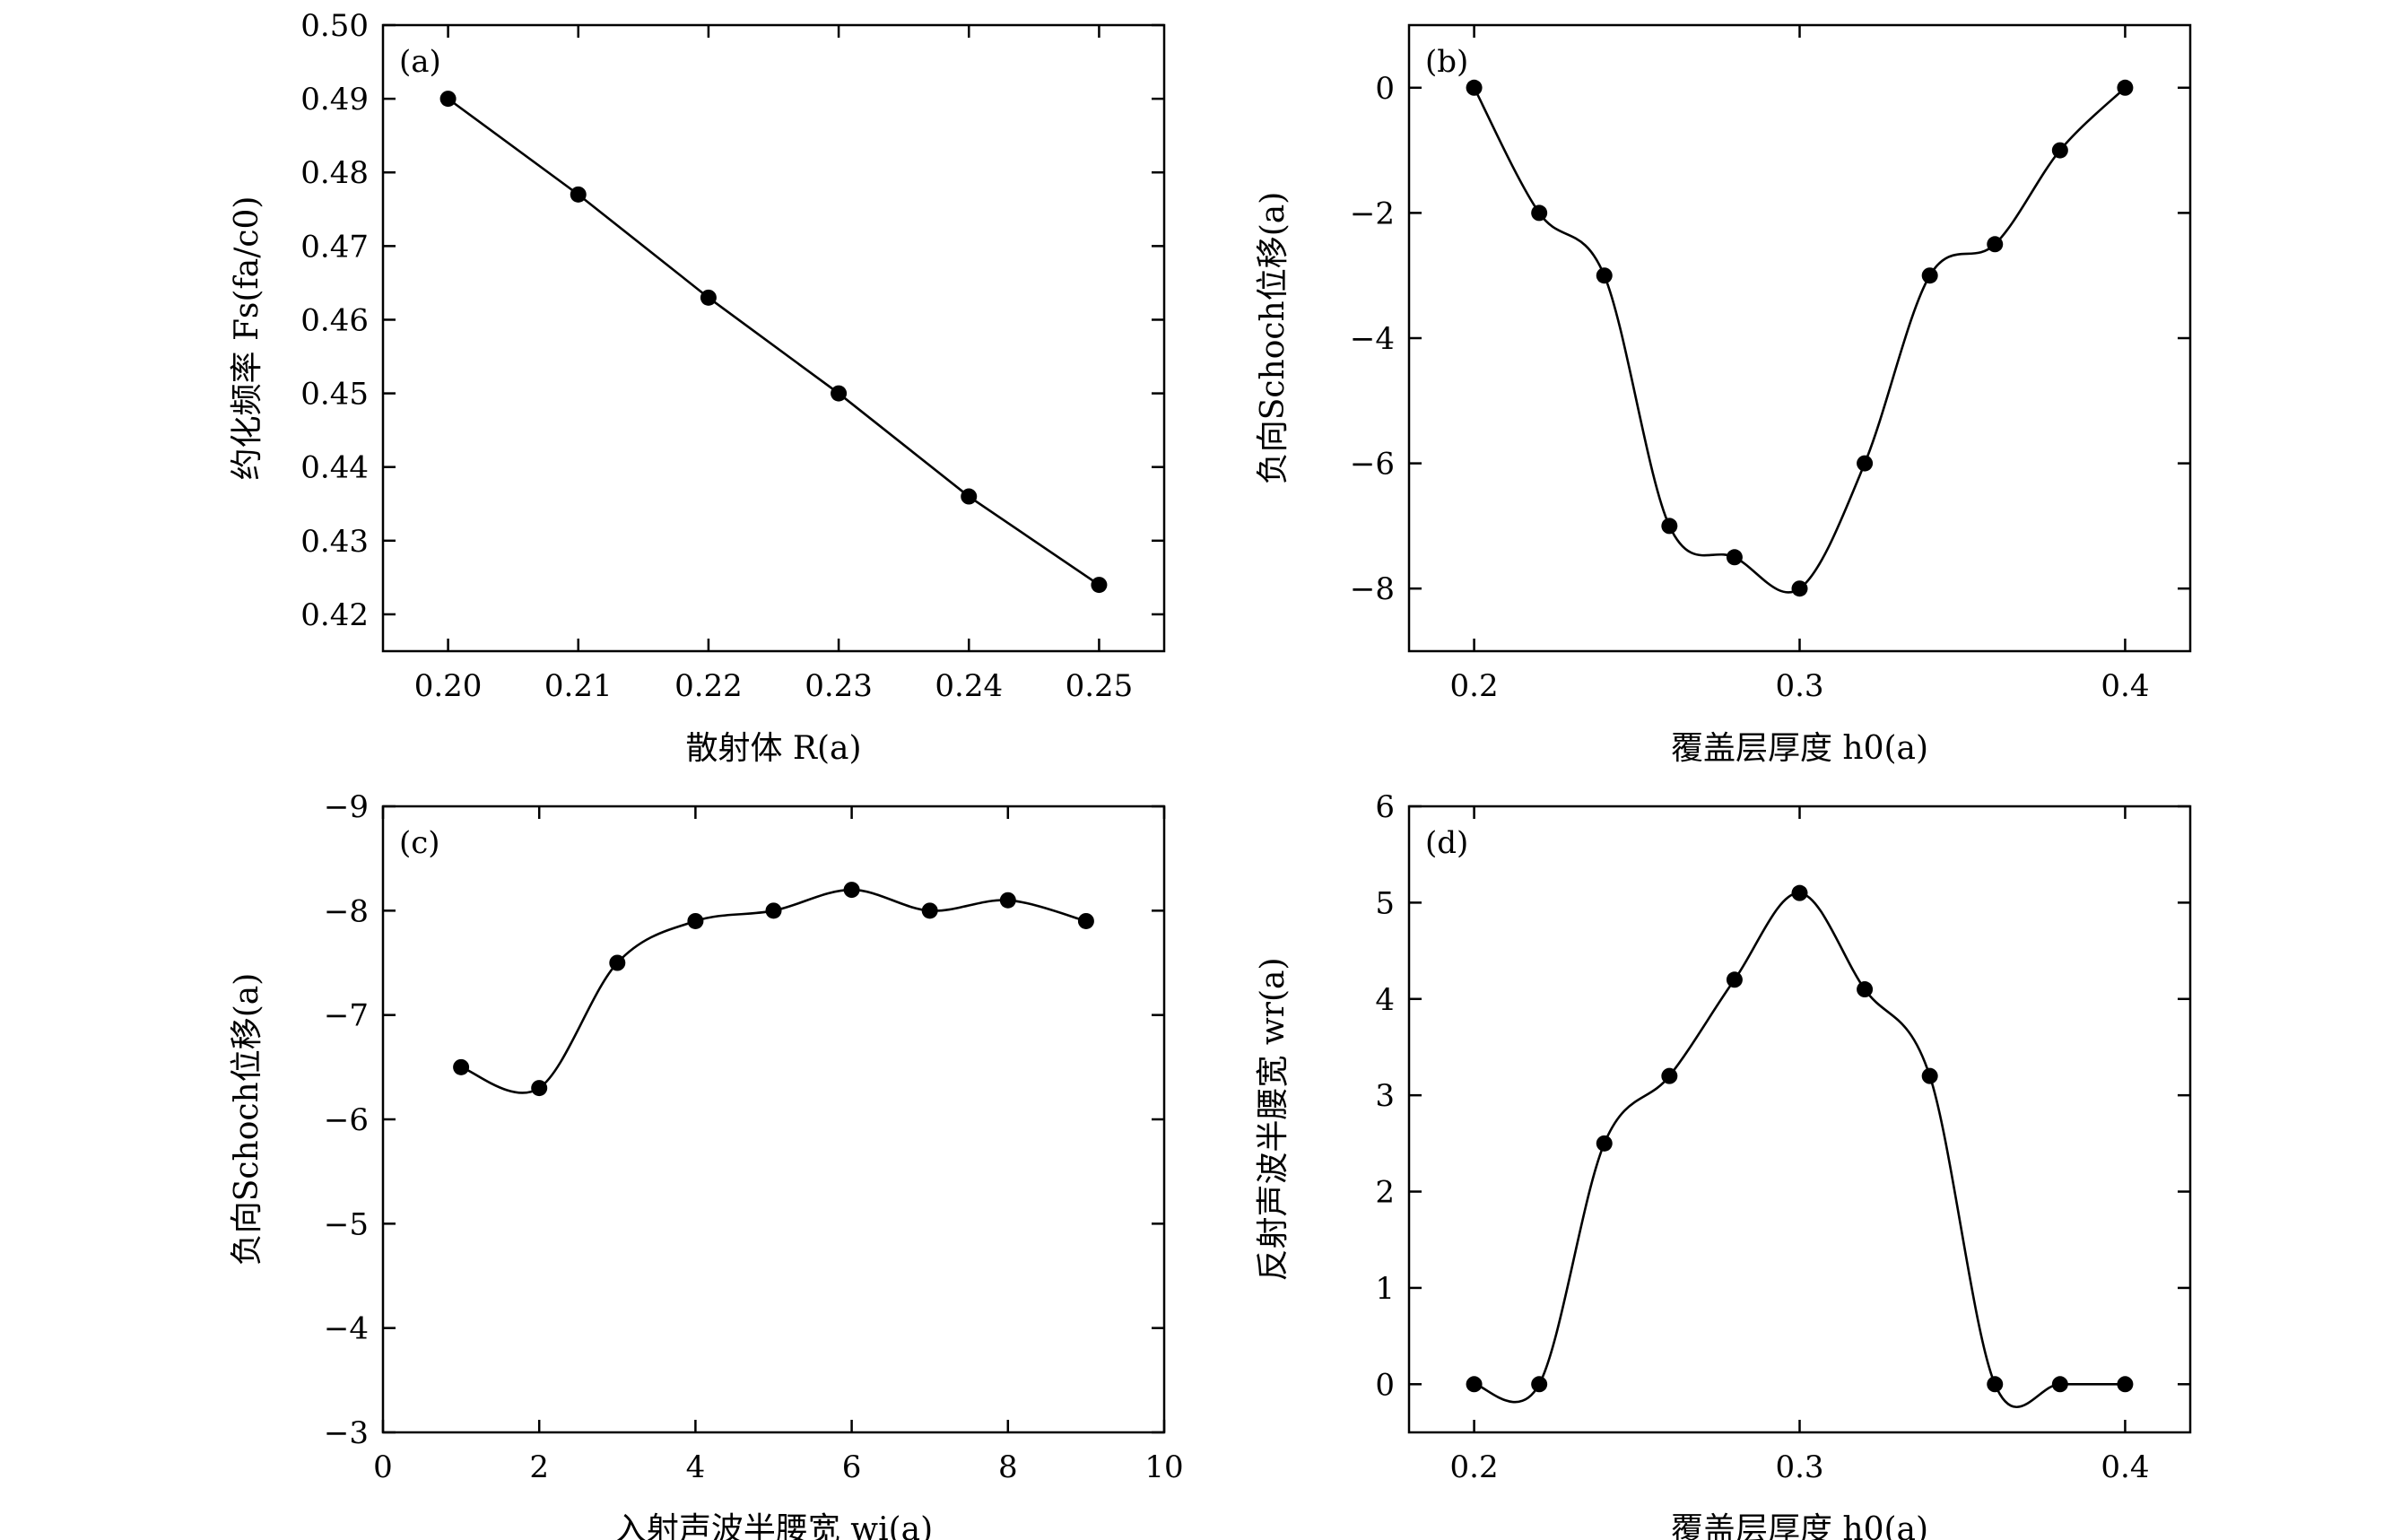  What do you see at coordinates (773, 748) in the screenshot?
I see `x-axis-label: 散射体 R(a)` at bounding box center [773, 748].